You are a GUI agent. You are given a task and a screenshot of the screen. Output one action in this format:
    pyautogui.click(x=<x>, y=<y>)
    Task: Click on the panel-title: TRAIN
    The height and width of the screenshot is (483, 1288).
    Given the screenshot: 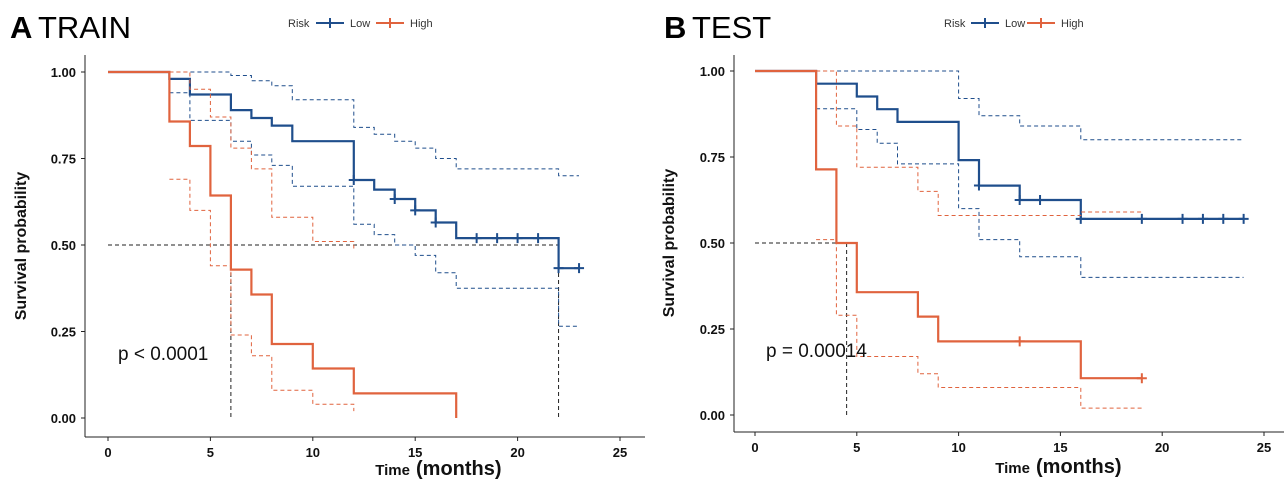 What is the action you would take?
    pyautogui.click(x=84, y=27)
    